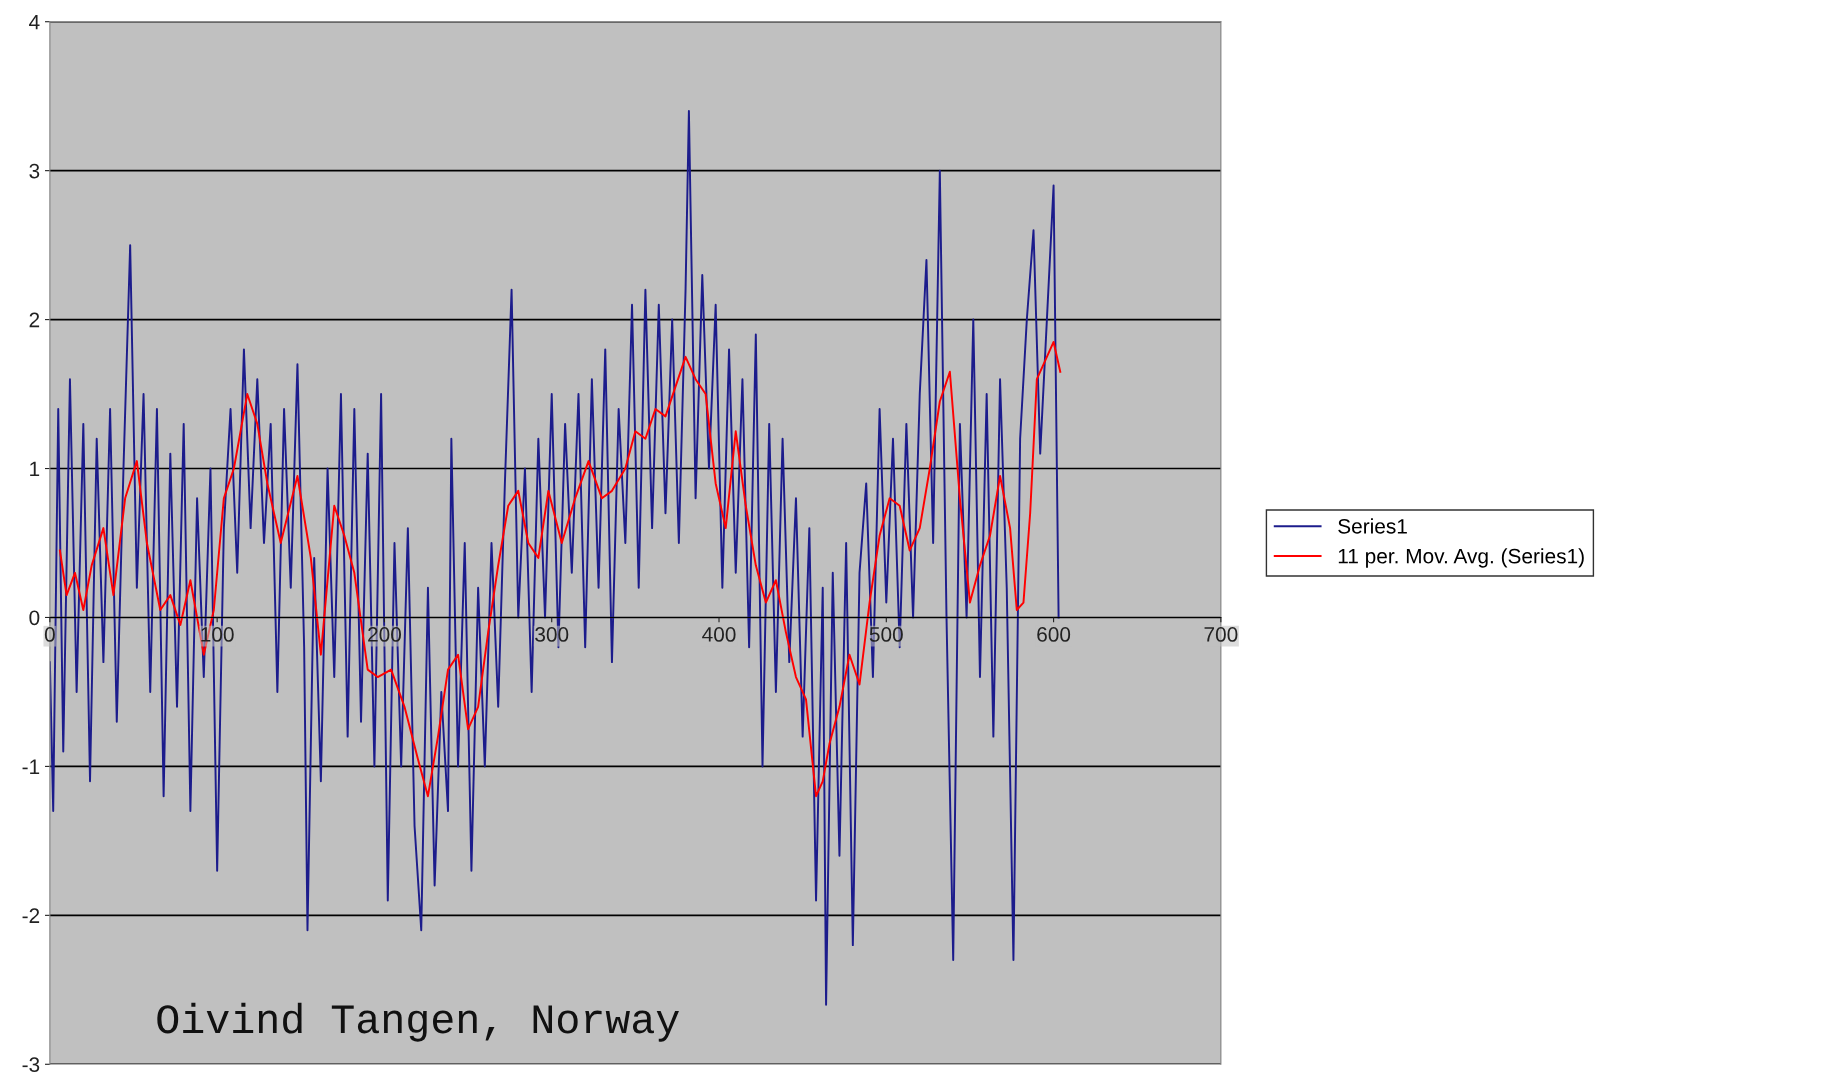  I want to click on y-tick-label: -1, so click(31, 766).